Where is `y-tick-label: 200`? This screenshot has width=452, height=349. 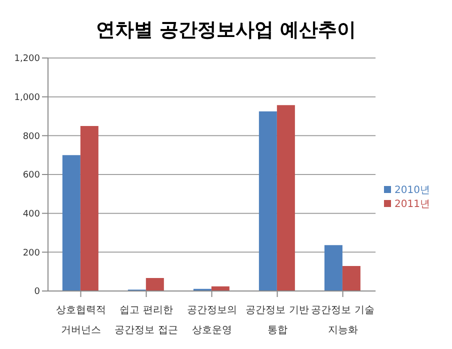 y-tick-label: 200 is located at coordinates (31, 253).